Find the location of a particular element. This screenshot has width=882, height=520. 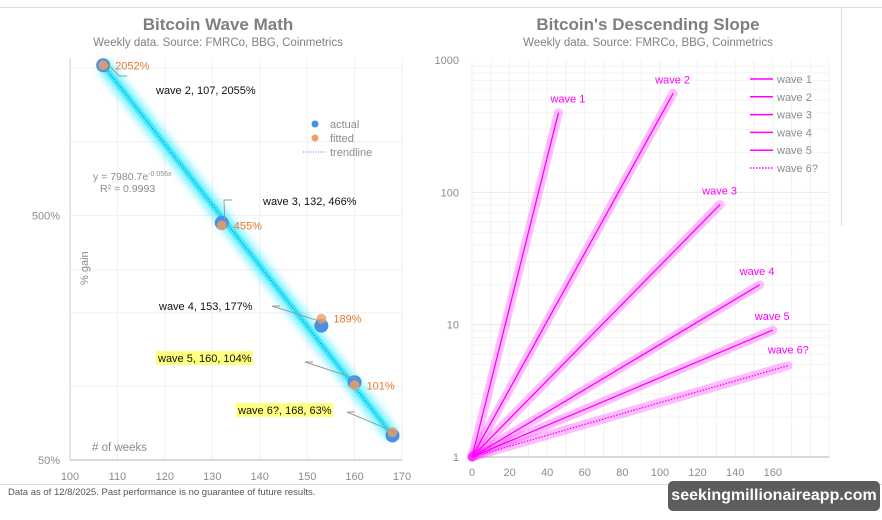

x-tick-label: 40 is located at coordinates (547, 473).